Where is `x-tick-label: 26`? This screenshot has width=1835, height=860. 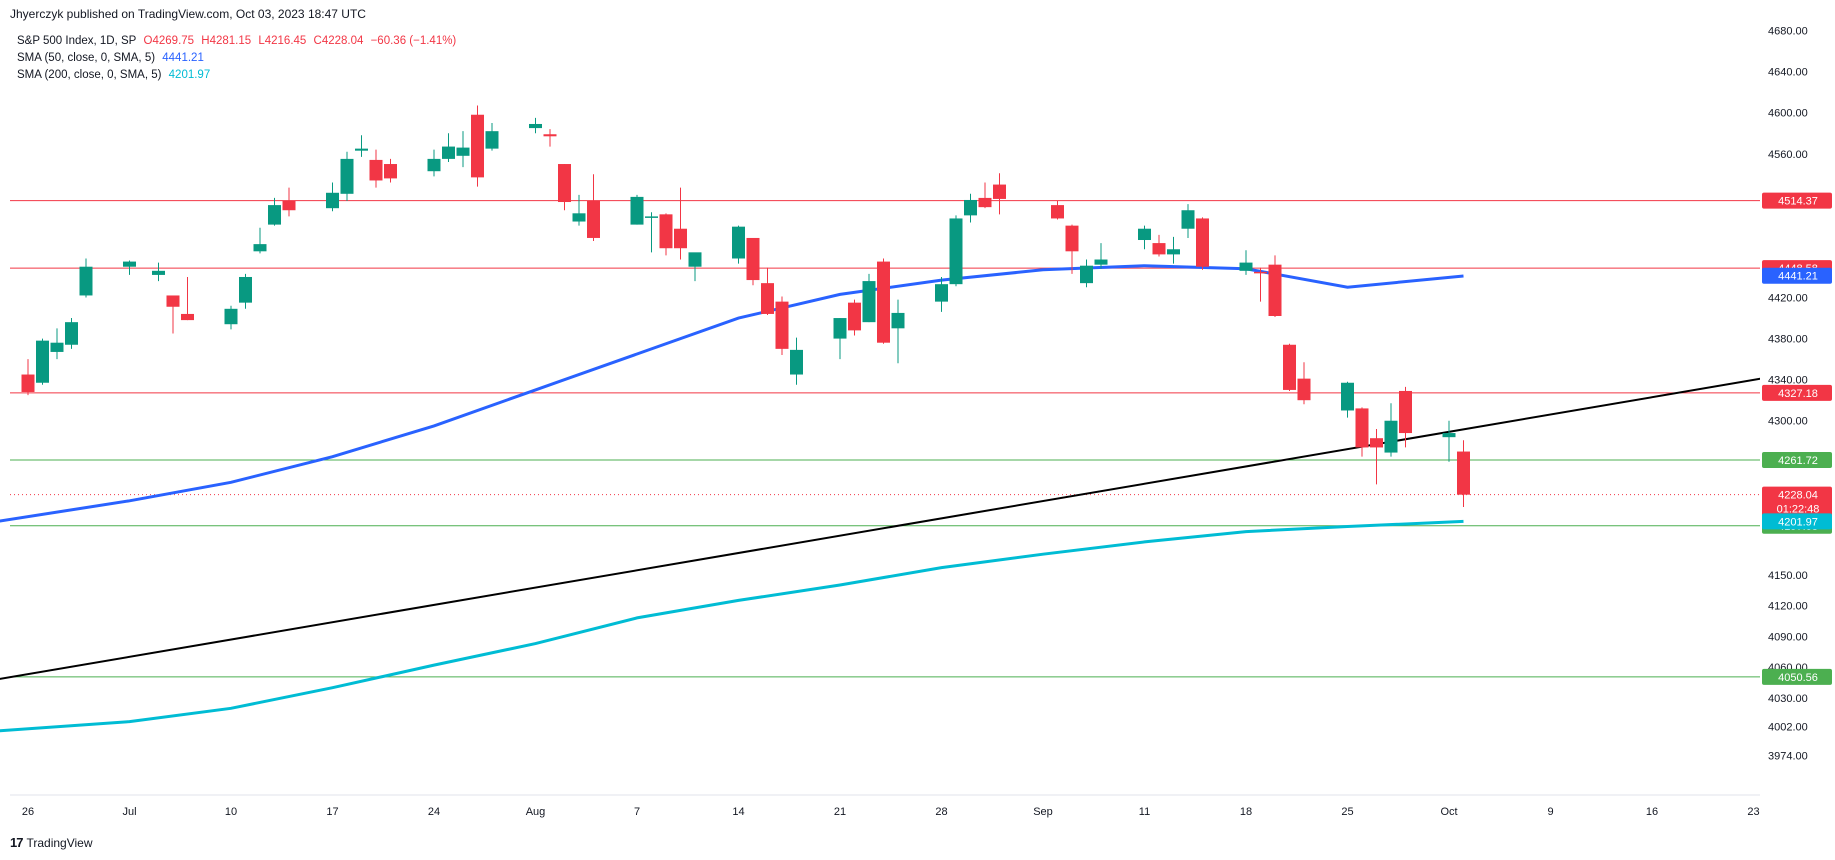 x-tick-label: 26 is located at coordinates (28, 812).